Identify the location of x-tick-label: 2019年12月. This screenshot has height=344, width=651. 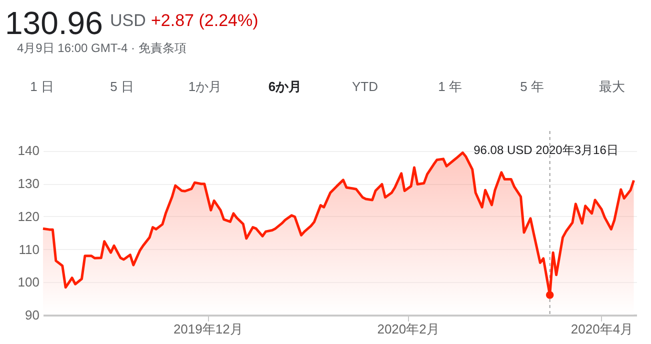
(208, 329).